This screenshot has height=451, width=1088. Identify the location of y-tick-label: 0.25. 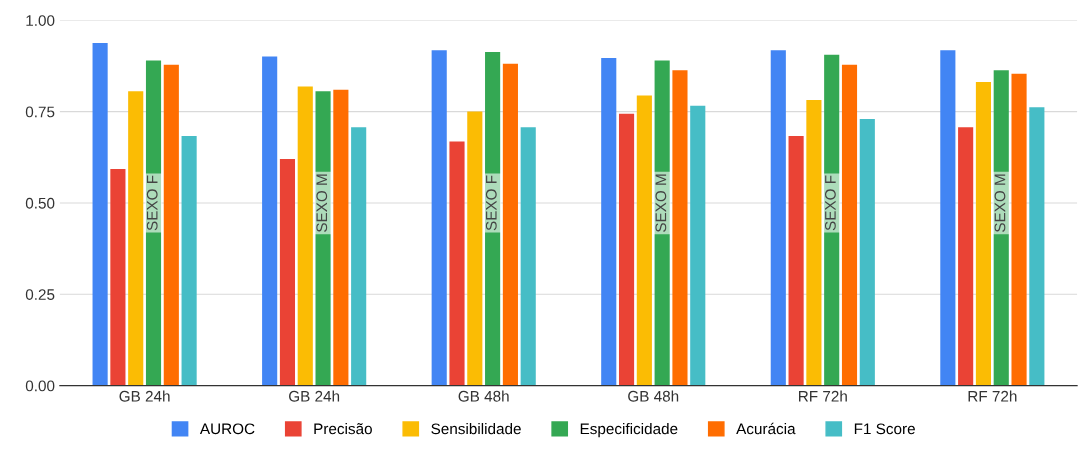
(40, 294).